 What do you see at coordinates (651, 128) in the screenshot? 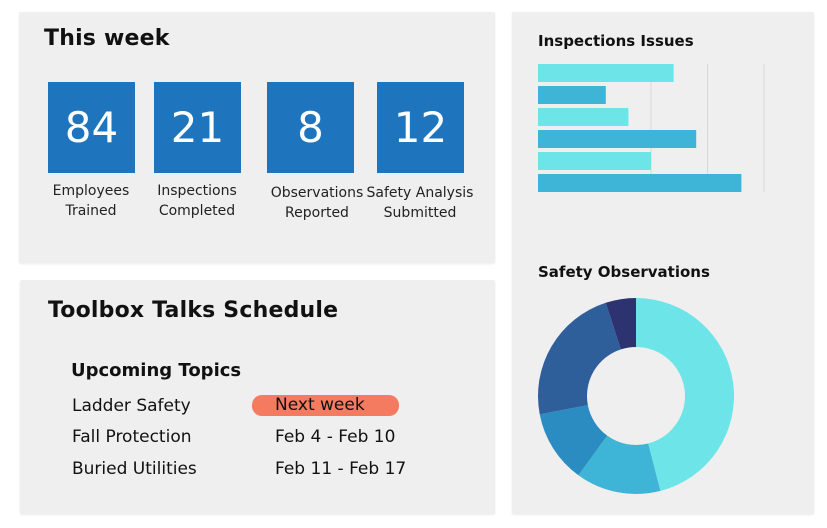
I see `inspections-issues-bar-chart` at bounding box center [651, 128].